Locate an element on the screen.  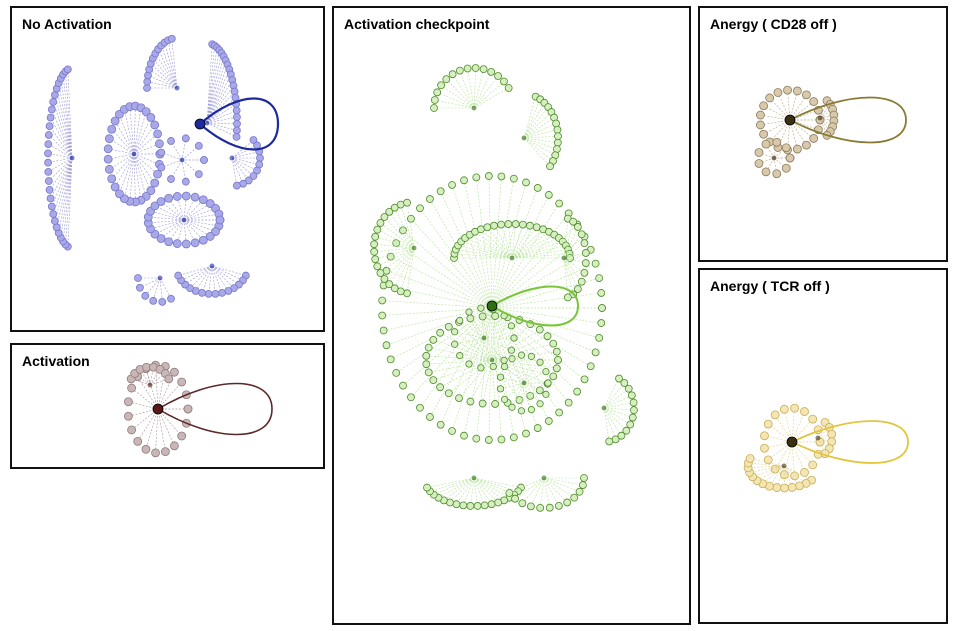
central-hub-node is located at coordinates (790, 120).